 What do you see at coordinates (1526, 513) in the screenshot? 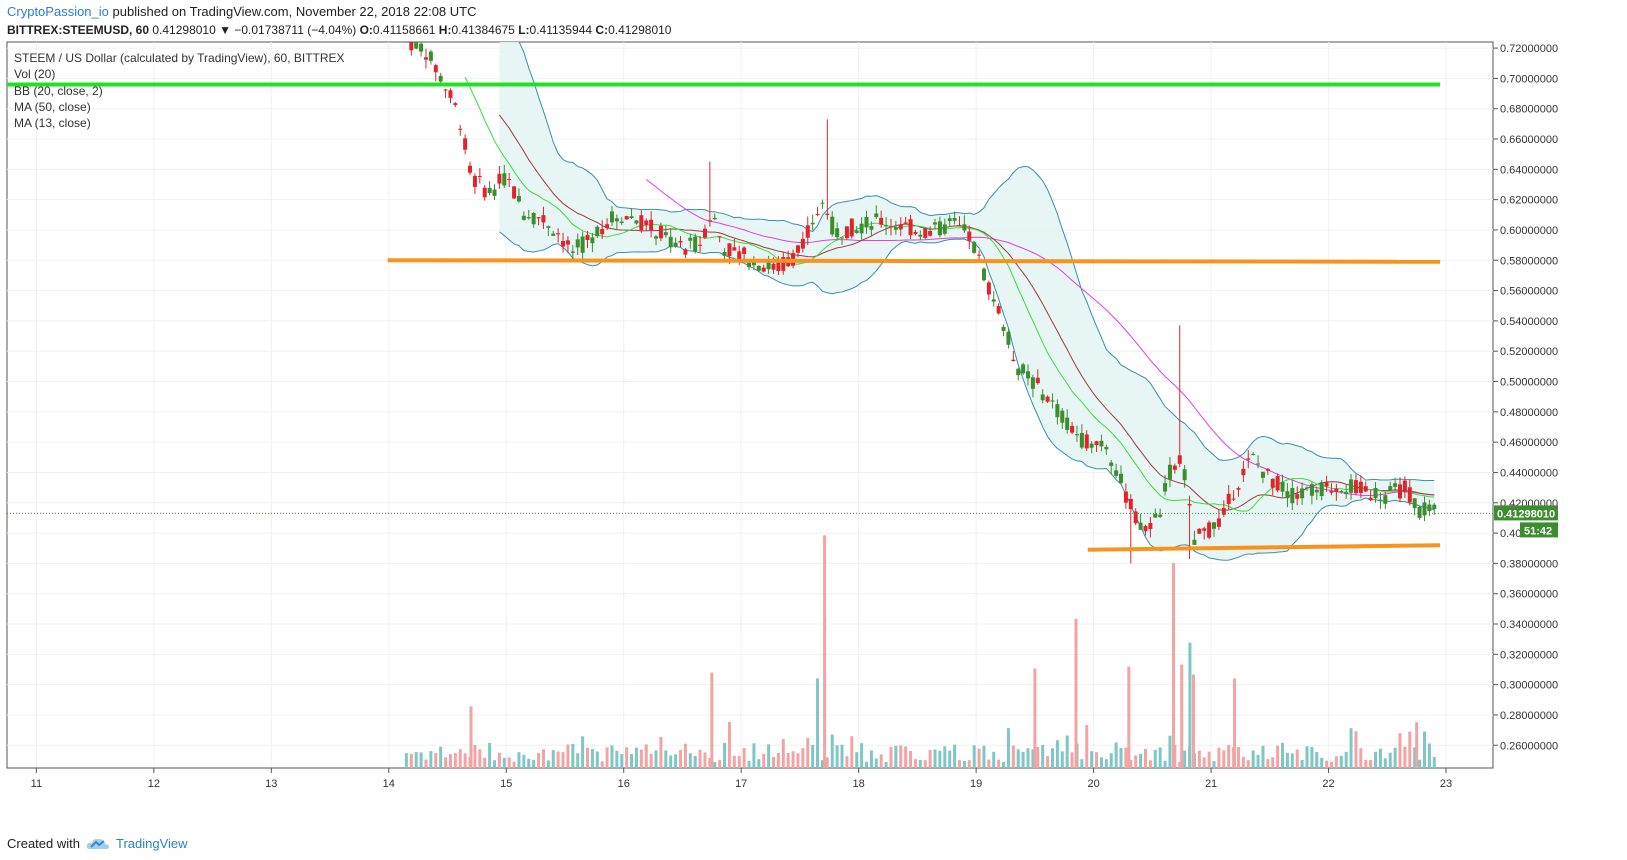
I see `price-label-box` at bounding box center [1526, 513].